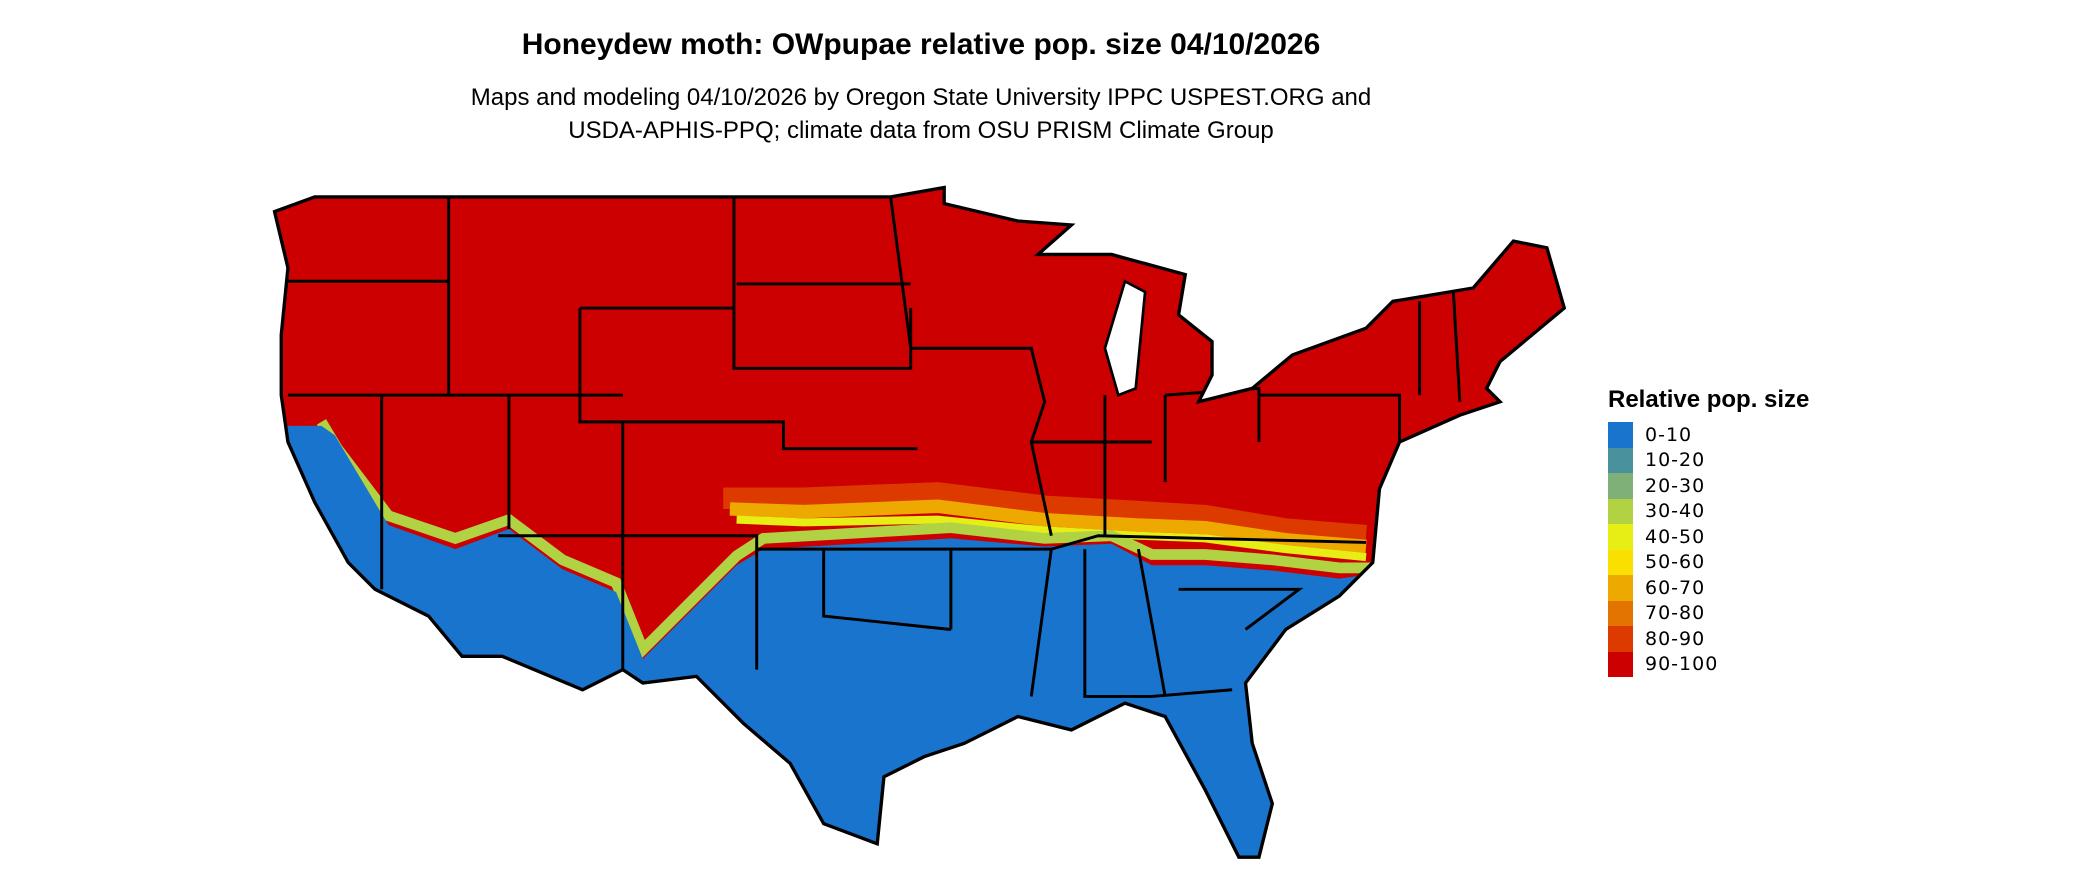 The image size is (2100, 892). What do you see at coordinates (1708, 562) in the screenshot?
I see `legend-item: 50-60` at bounding box center [1708, 562].